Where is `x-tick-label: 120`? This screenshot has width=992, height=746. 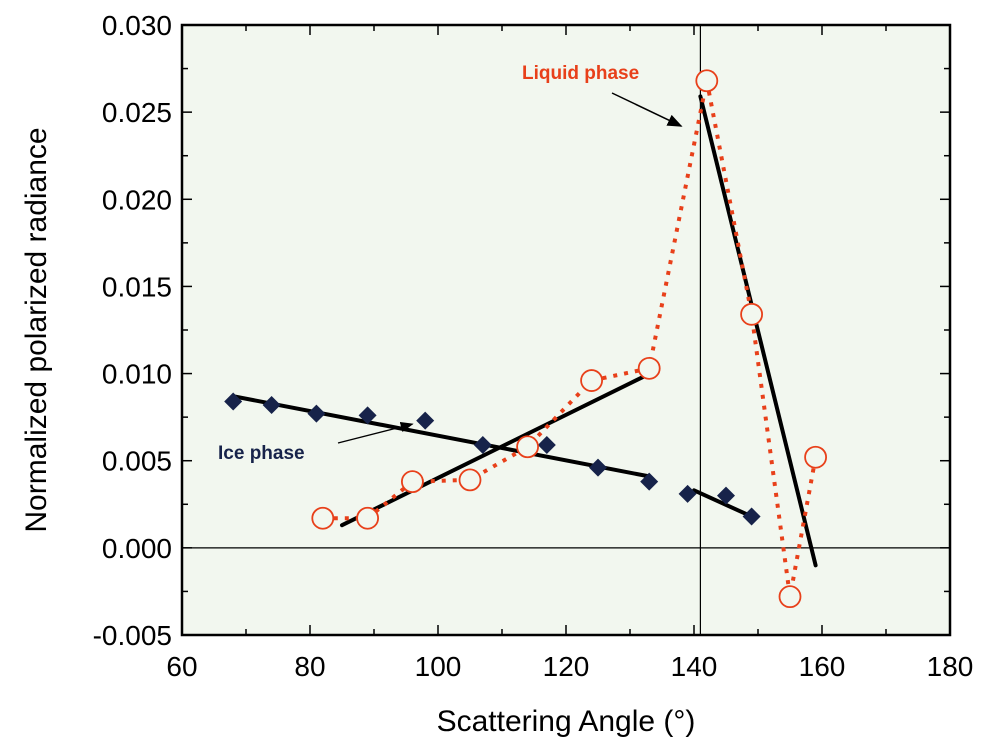 x-tick-label: 120 is located at coordinates (566, 666).